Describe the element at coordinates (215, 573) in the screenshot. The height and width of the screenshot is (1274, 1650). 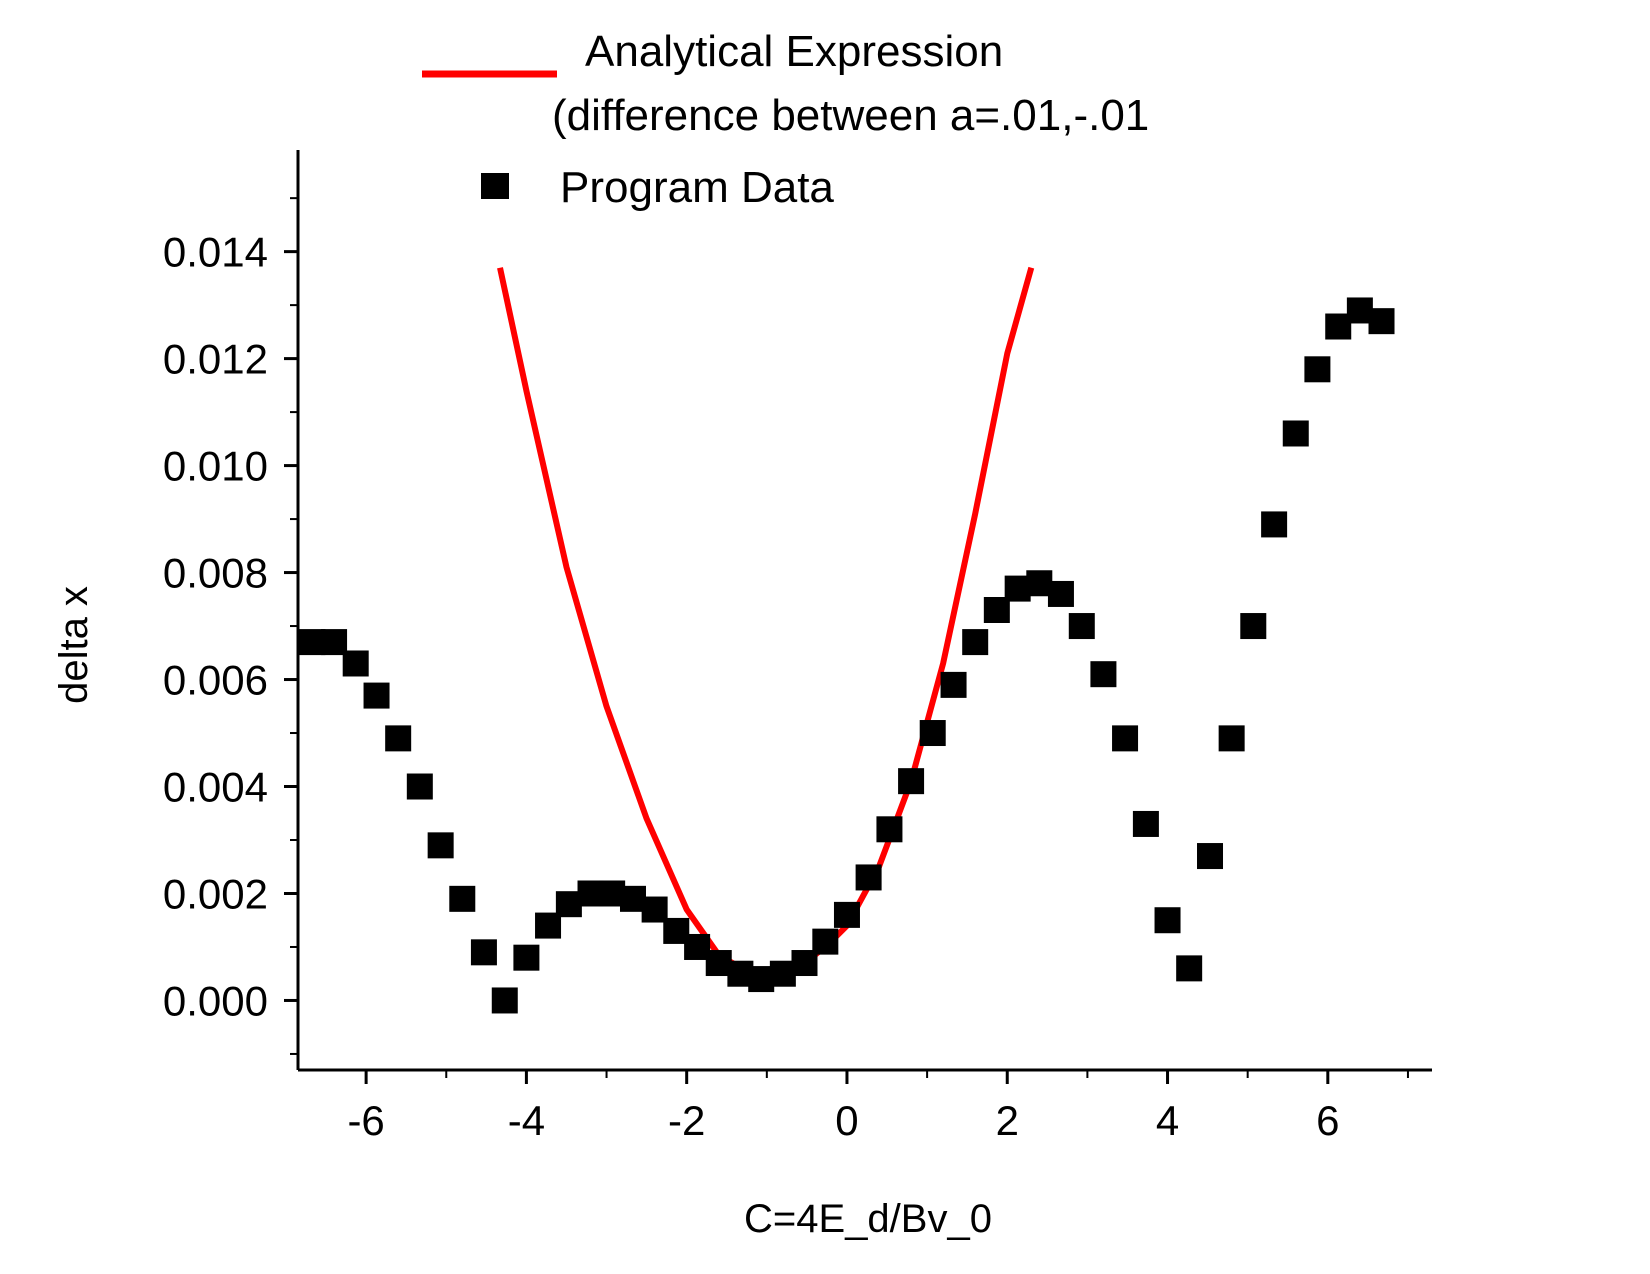
I see `y-tick-label: 0.008` at that location.